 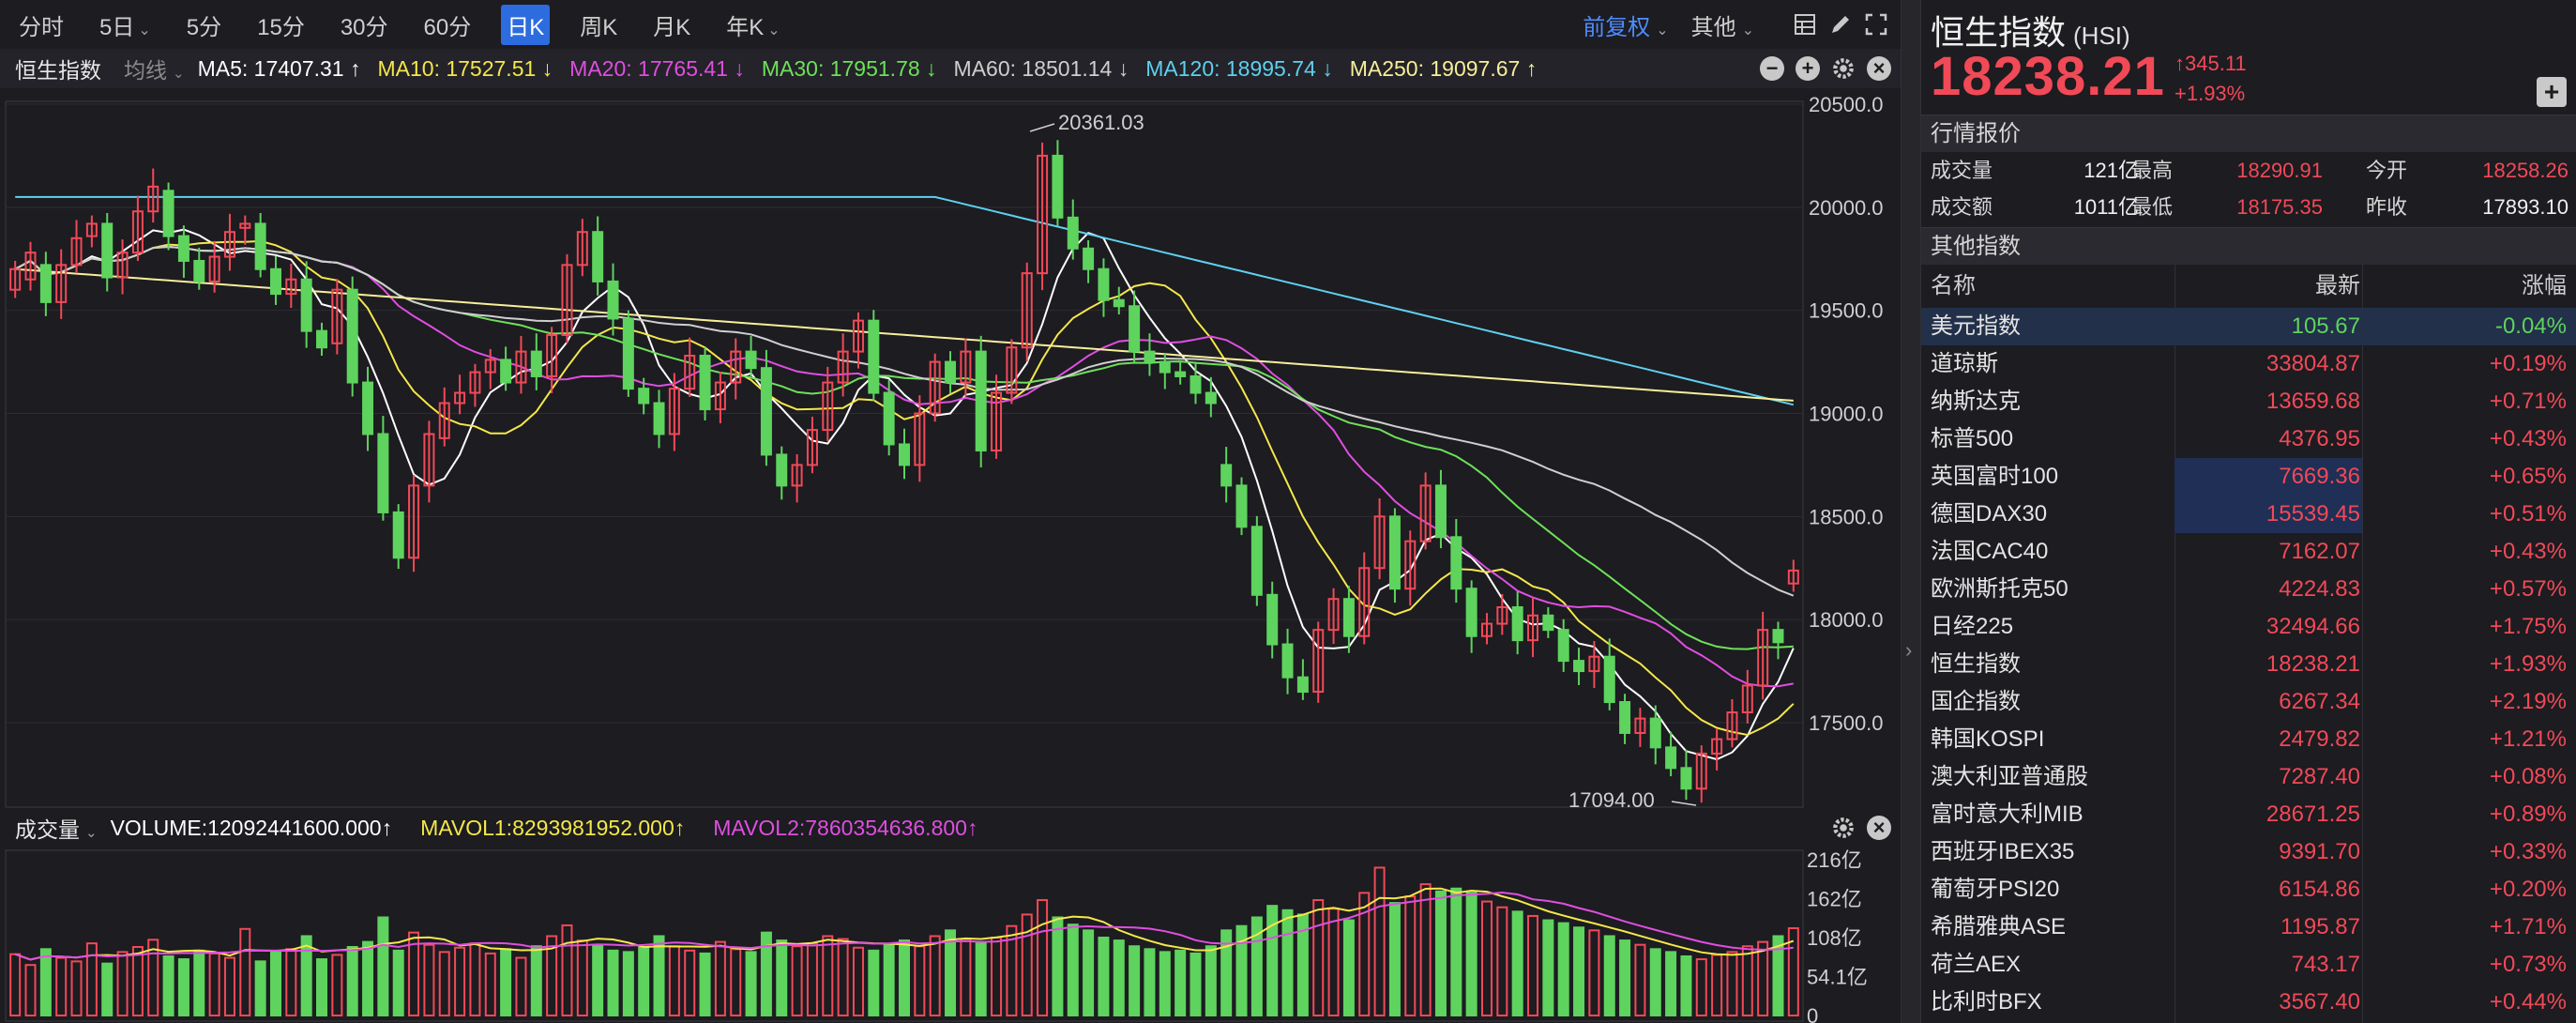 I want to click on market-row: 成交量 121亿 最高 18290.91 今开 18258.26, so click(x=2248, y=170).